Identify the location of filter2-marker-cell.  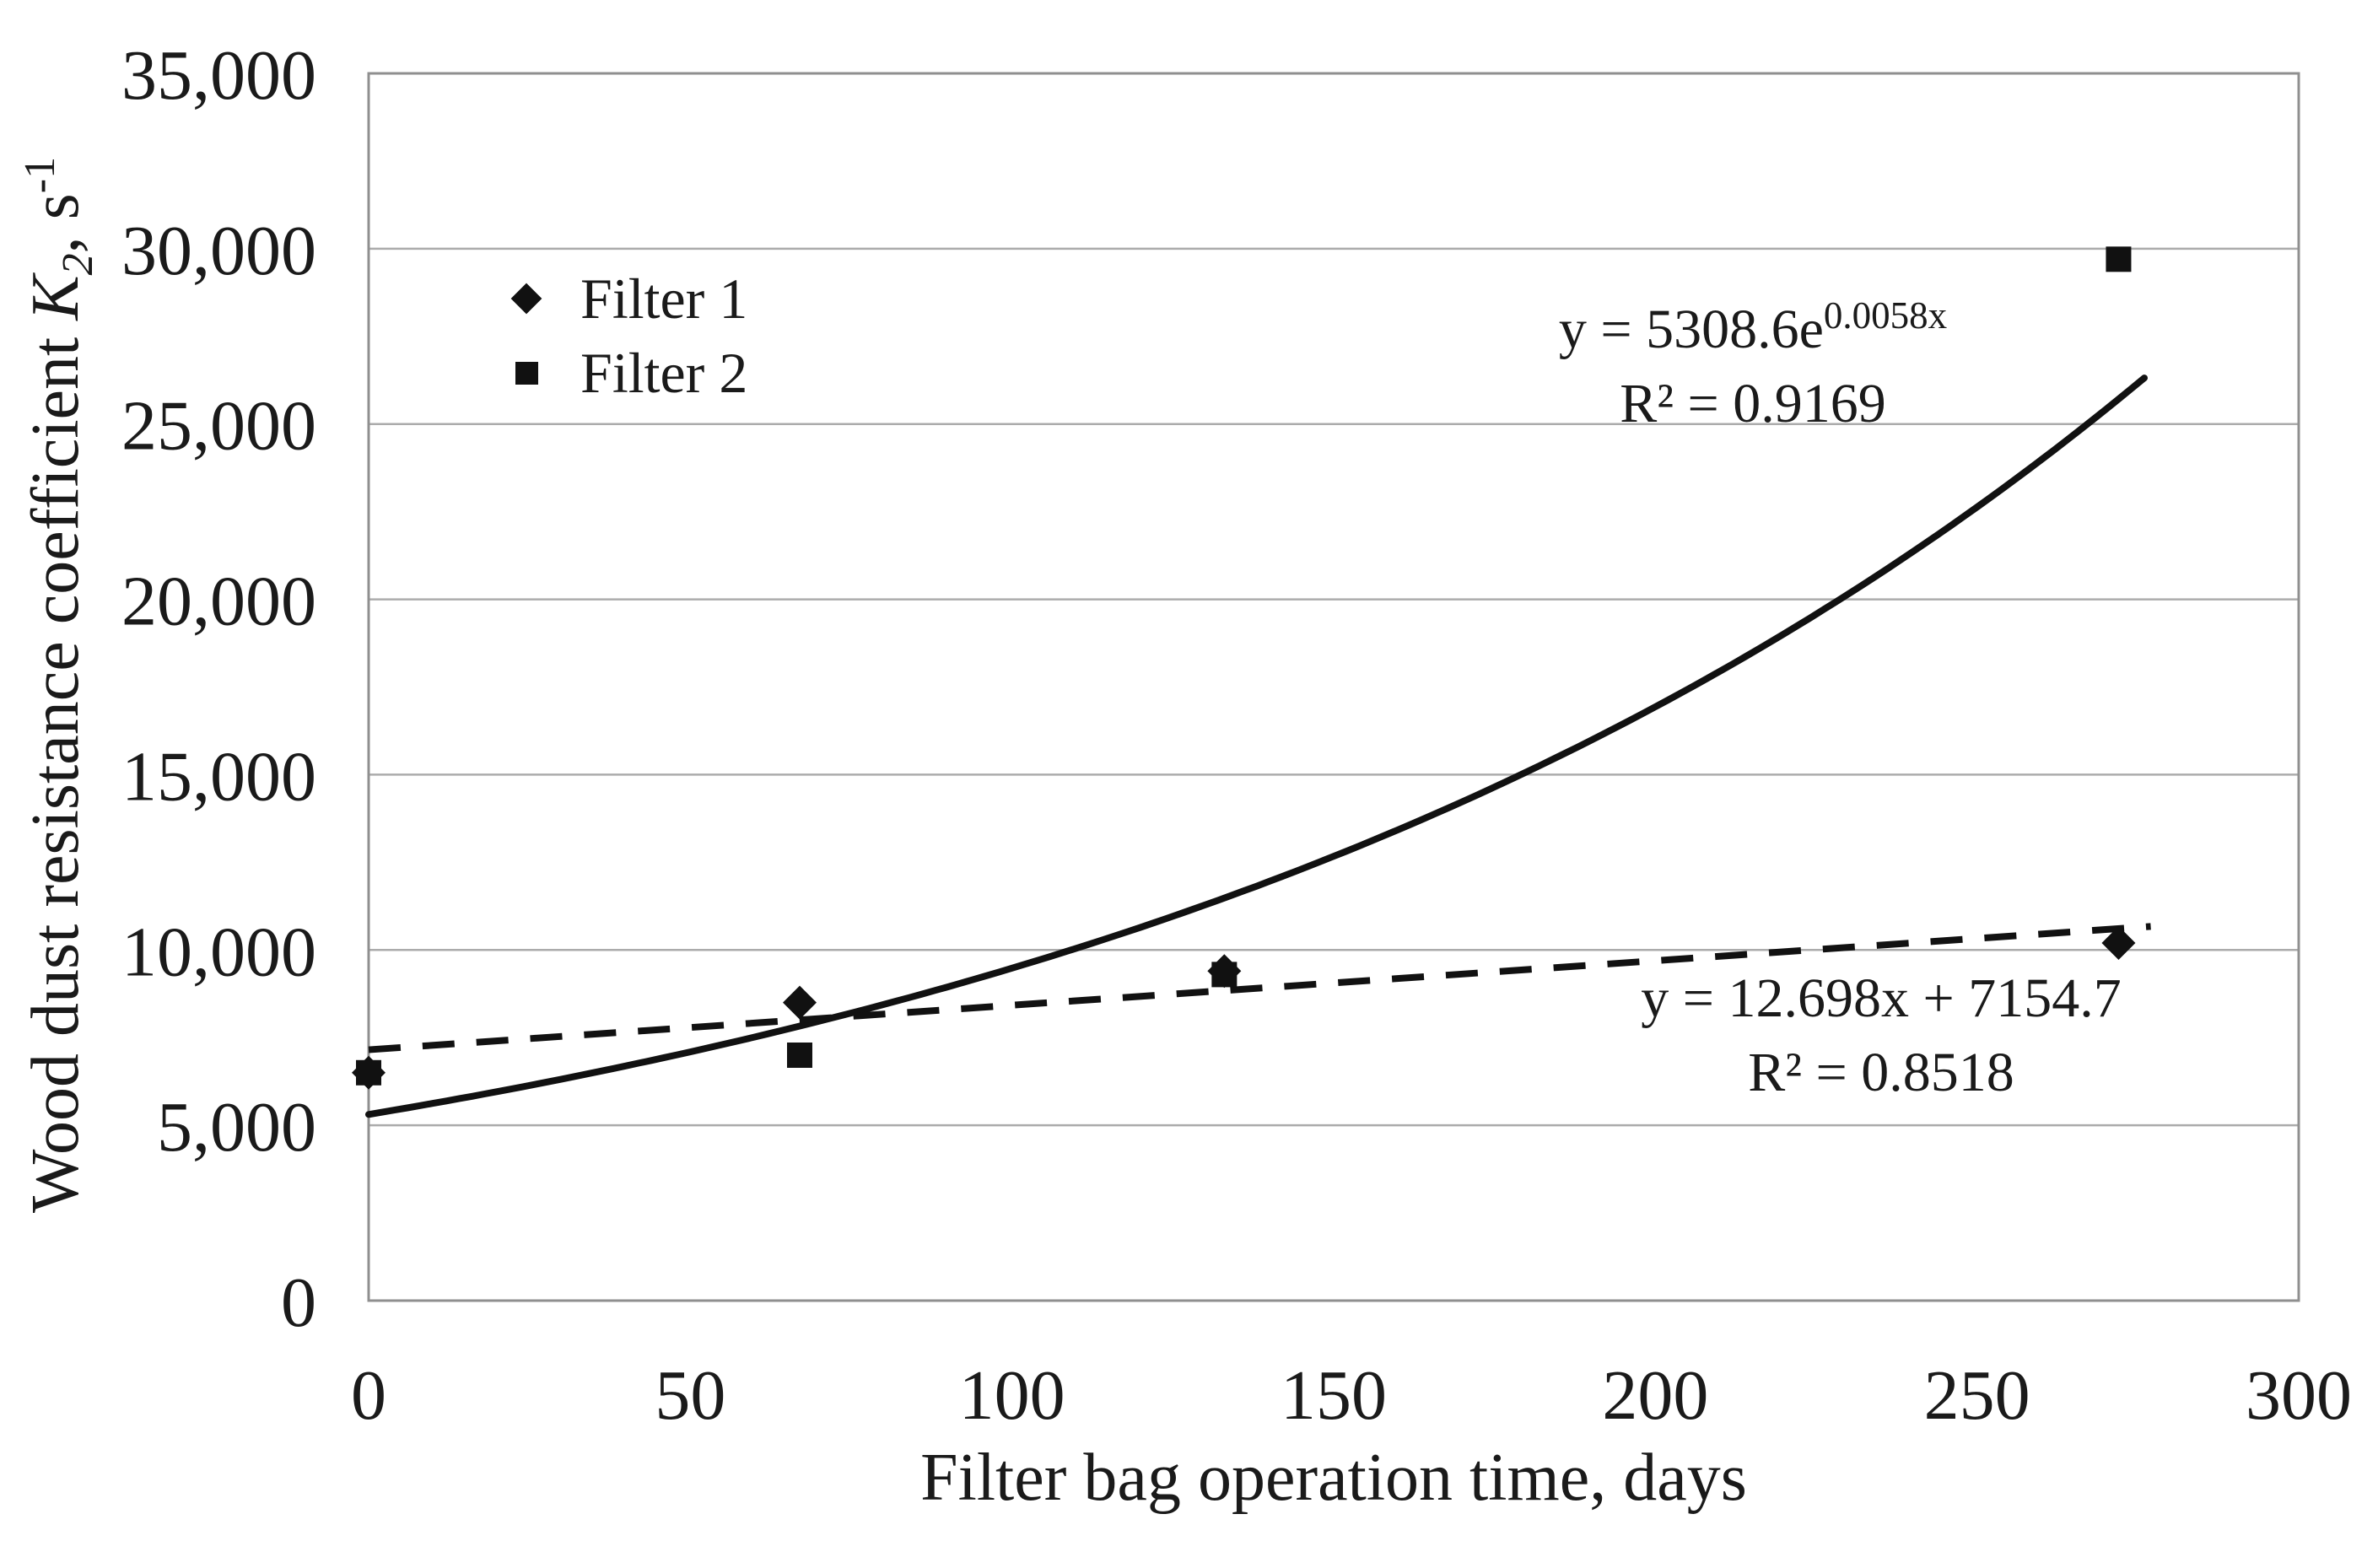
(526, 373).